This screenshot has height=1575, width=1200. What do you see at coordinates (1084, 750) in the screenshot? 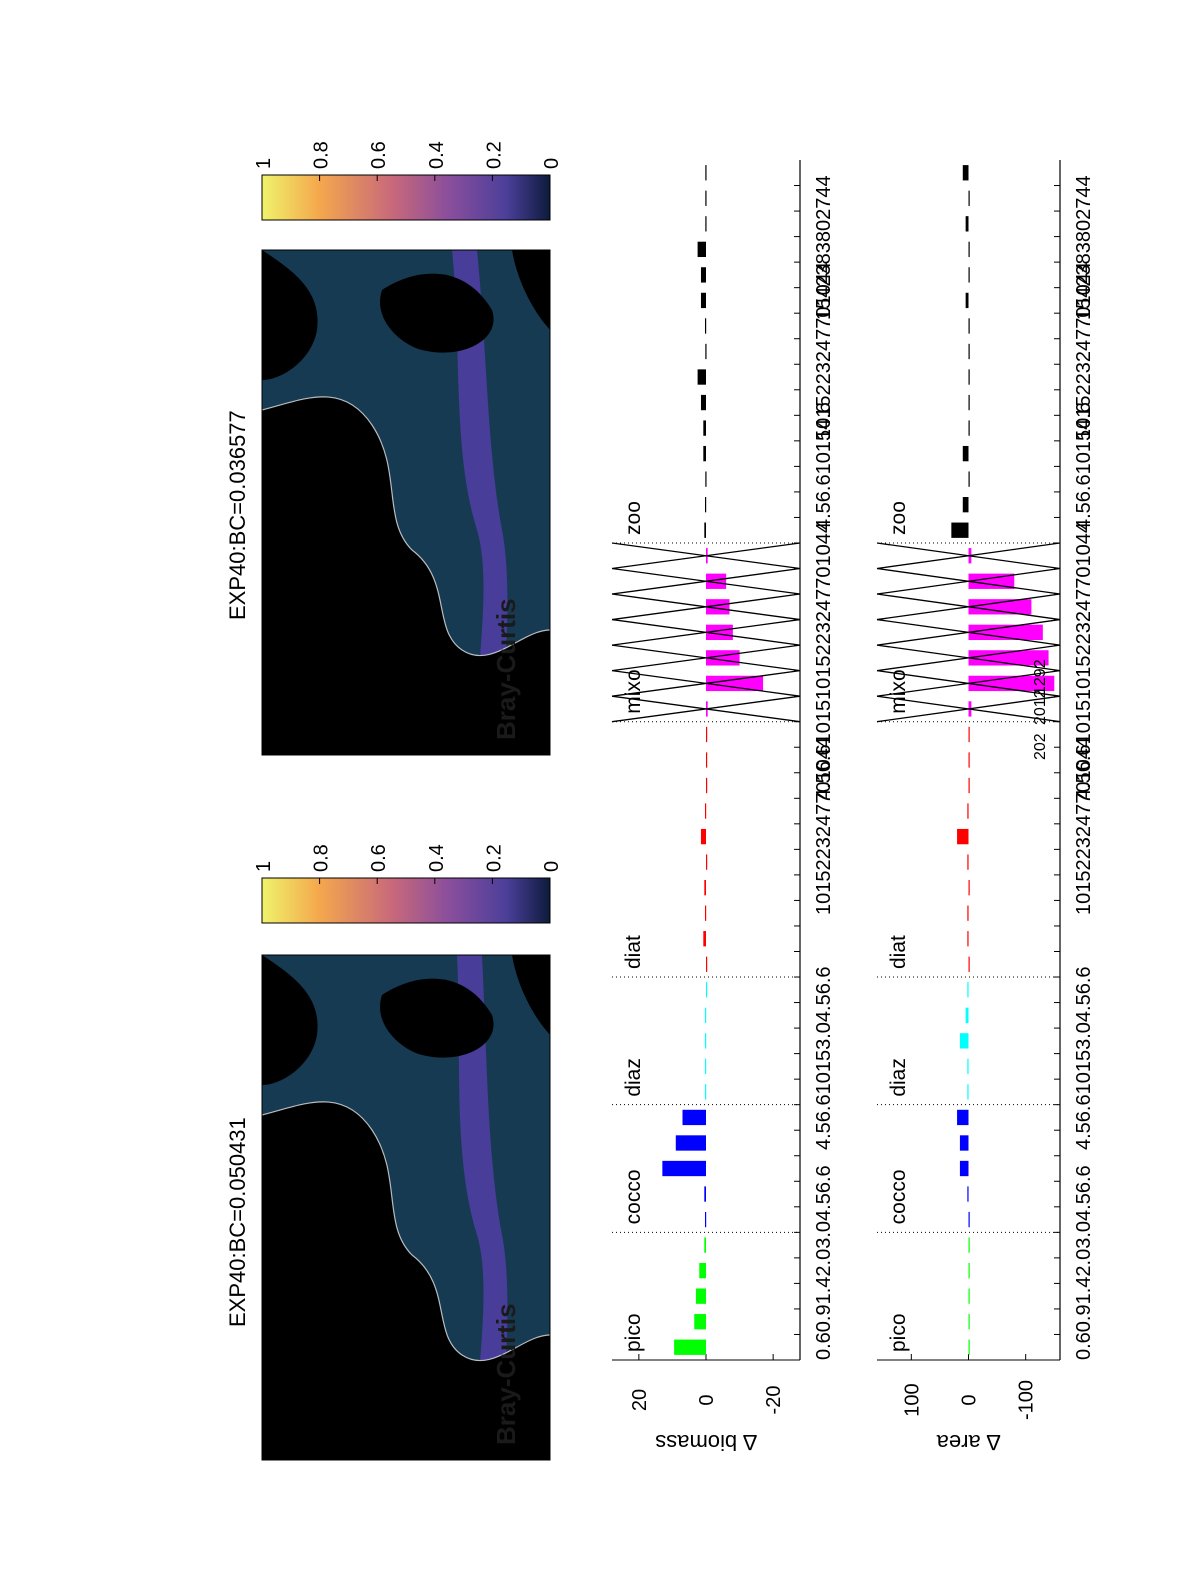
I see `category-tick-label-strip: 4.56.61015` at bounding box center [1084, 750].